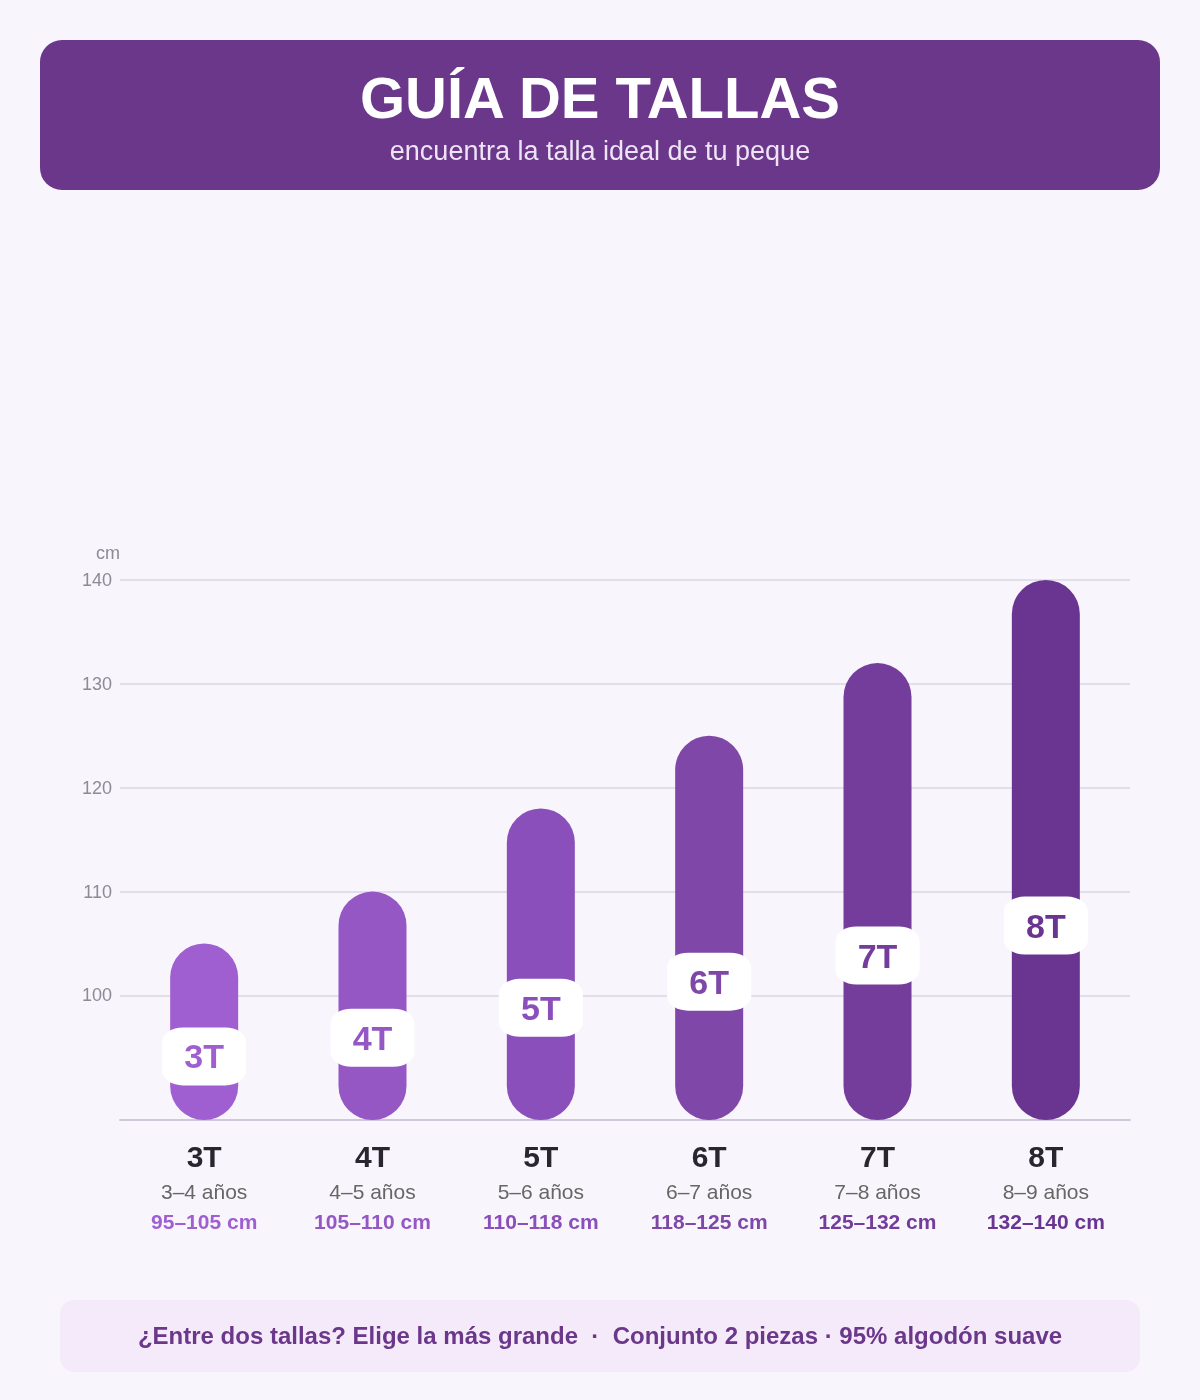 This screenshot has height=1400, width=1200. What do you see at coordinates (96, 580) in the screenshot?
I see `y-tick-label: 140` at bounding box center [96, 580].